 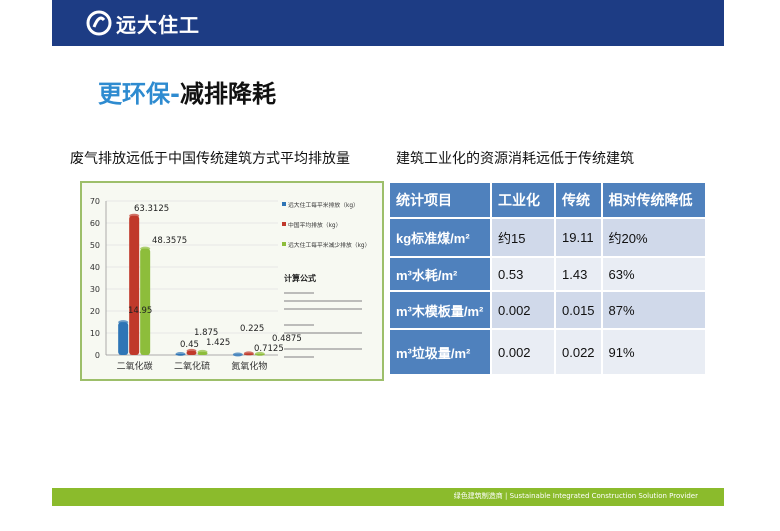 I want to click on table-cell: 91%, so click(x=653, y=352).